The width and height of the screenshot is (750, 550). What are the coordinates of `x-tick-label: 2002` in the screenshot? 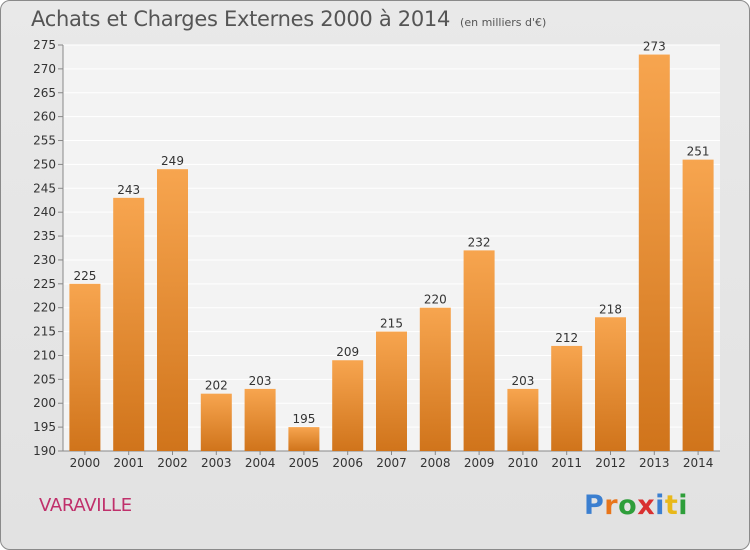 It's located at (172, 463).